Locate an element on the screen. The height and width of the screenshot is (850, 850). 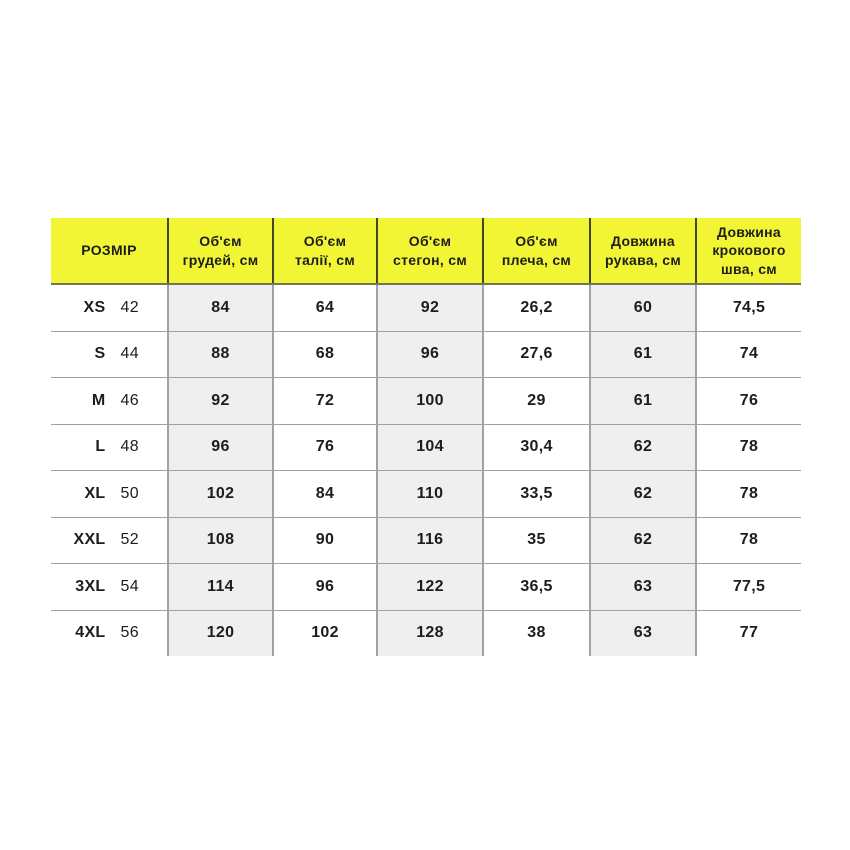
size-cell-inner: 4XL 56 is located at coordinates (109, 633).